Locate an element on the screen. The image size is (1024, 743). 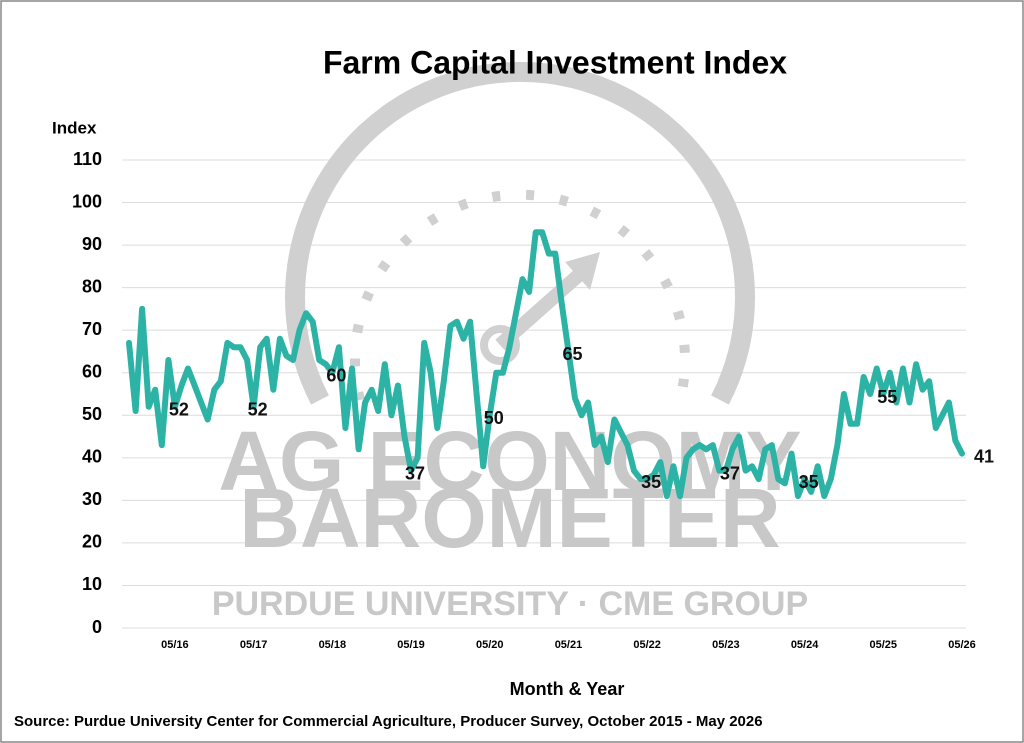
y-tick-label: 110 is located at coordinates (87, 159).